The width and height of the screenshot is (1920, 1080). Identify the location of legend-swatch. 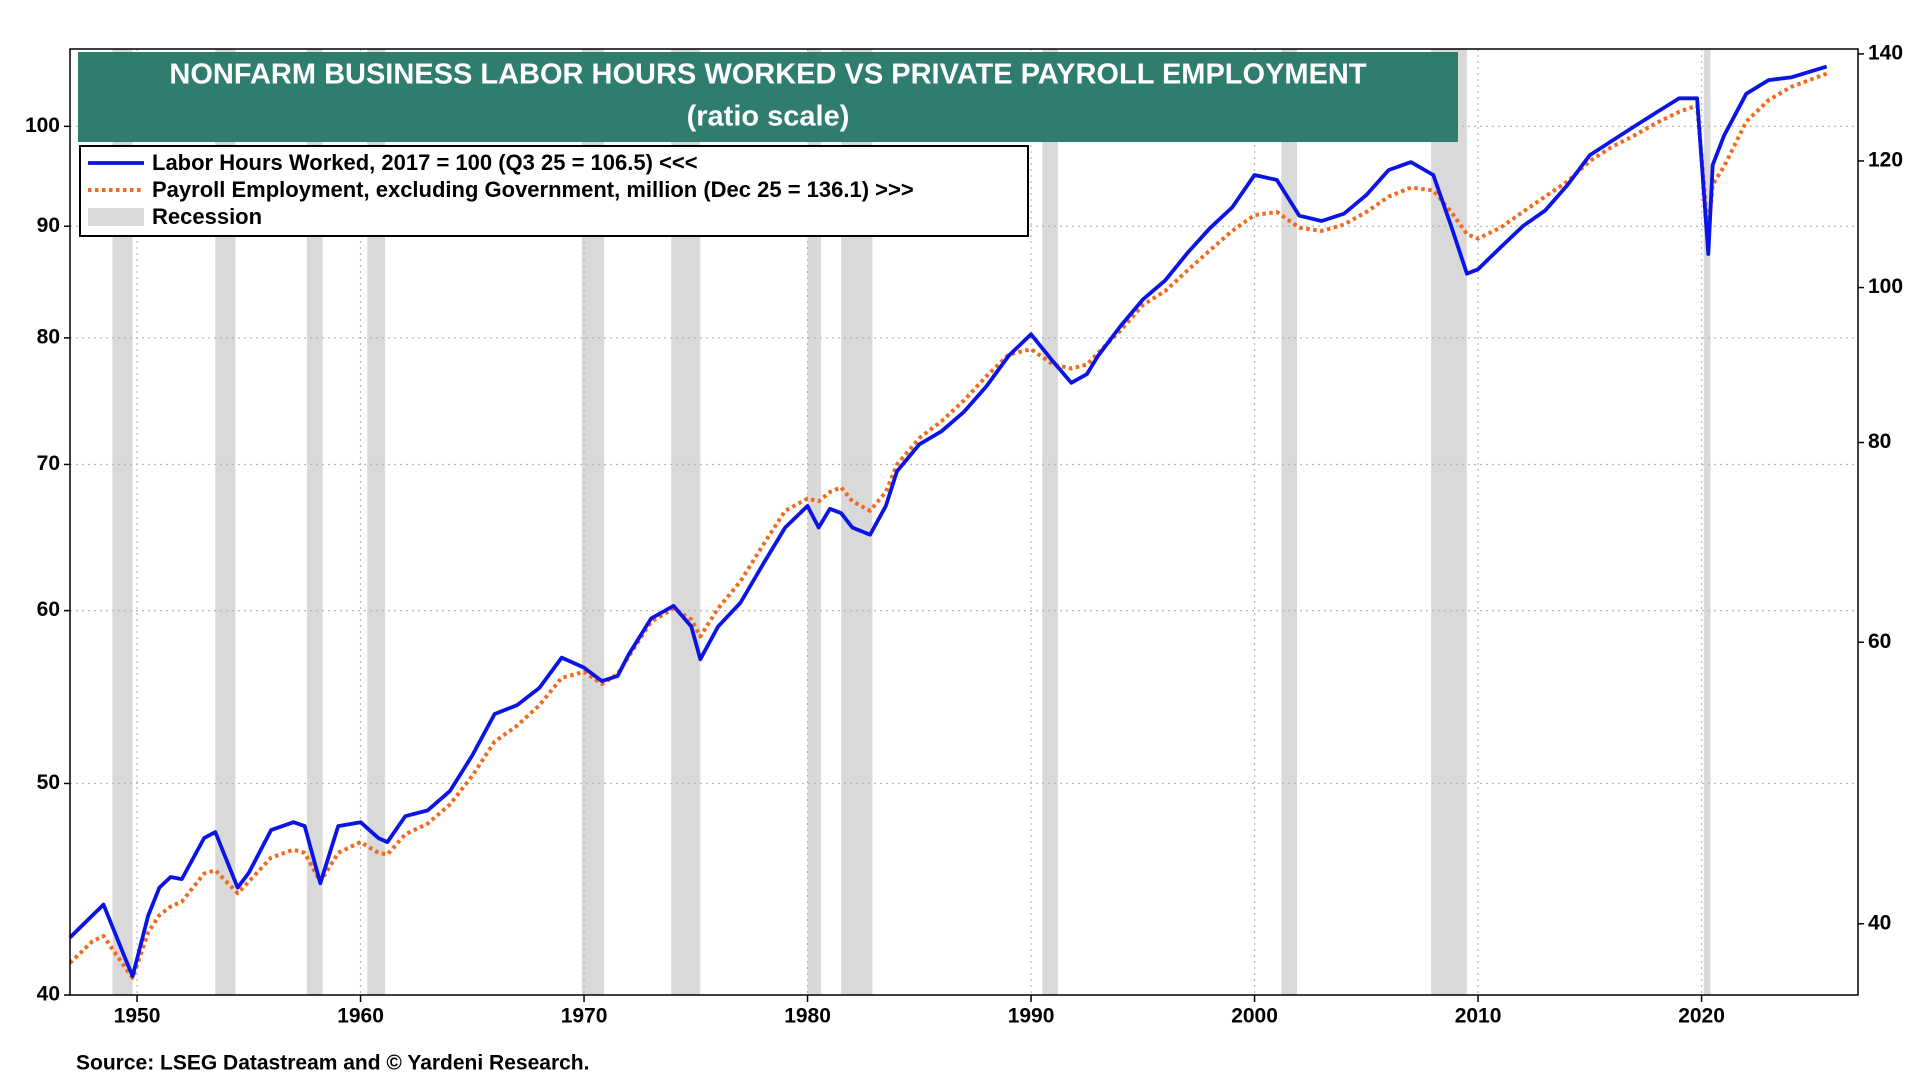
(116, 217).